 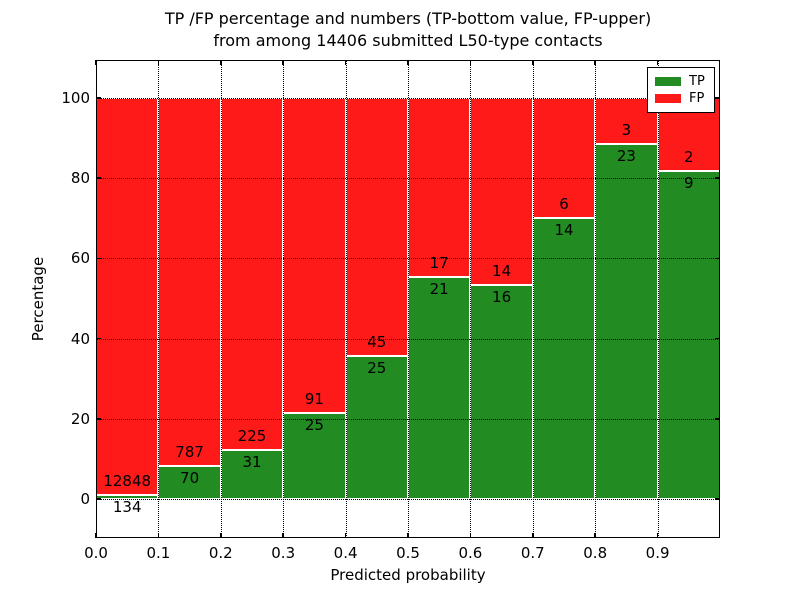 What do you see at coordinates (697, 98) in the screenshot?
I see `legend-label-fp: FP` at bounding box center [697, 98].